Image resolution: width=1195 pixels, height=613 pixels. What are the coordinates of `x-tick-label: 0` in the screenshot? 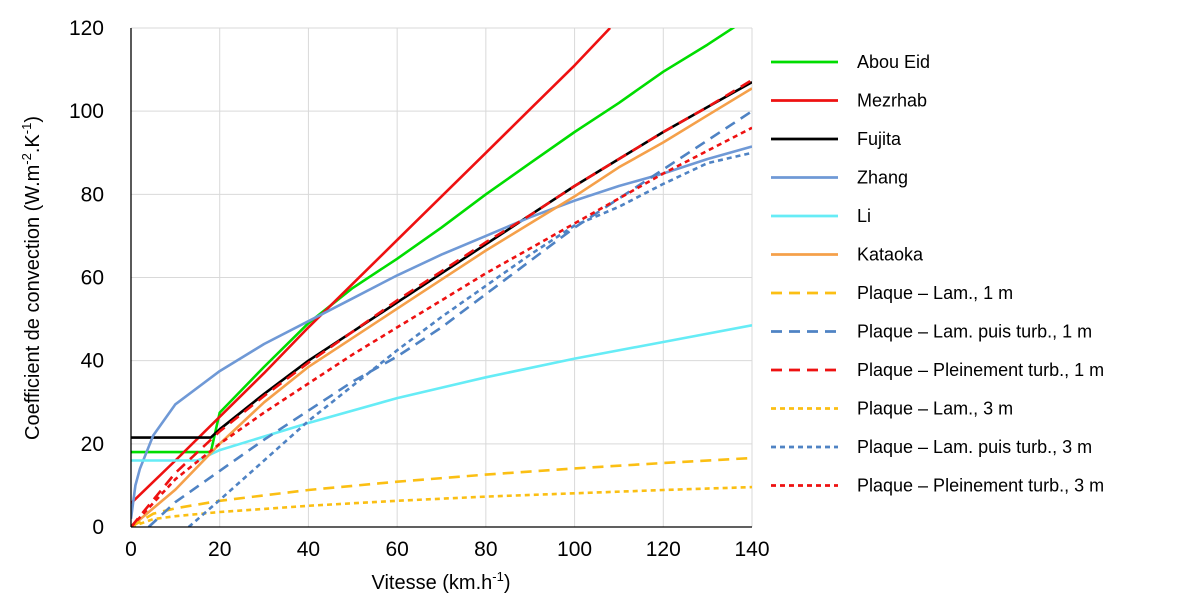 It's located at (131, 549).